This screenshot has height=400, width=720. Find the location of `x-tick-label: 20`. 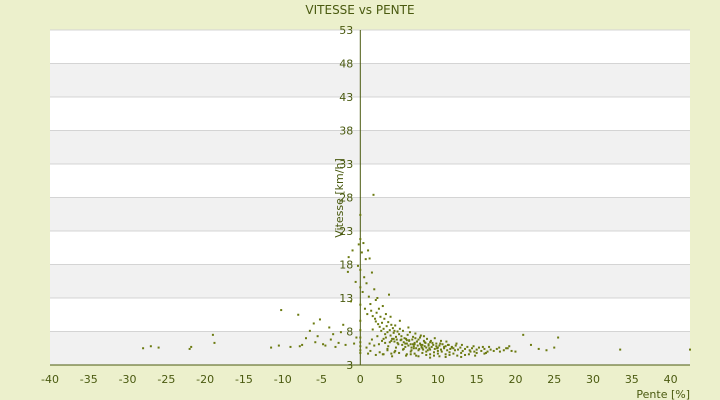

x-tick-label: 20 is located at coordinates (515, 379).